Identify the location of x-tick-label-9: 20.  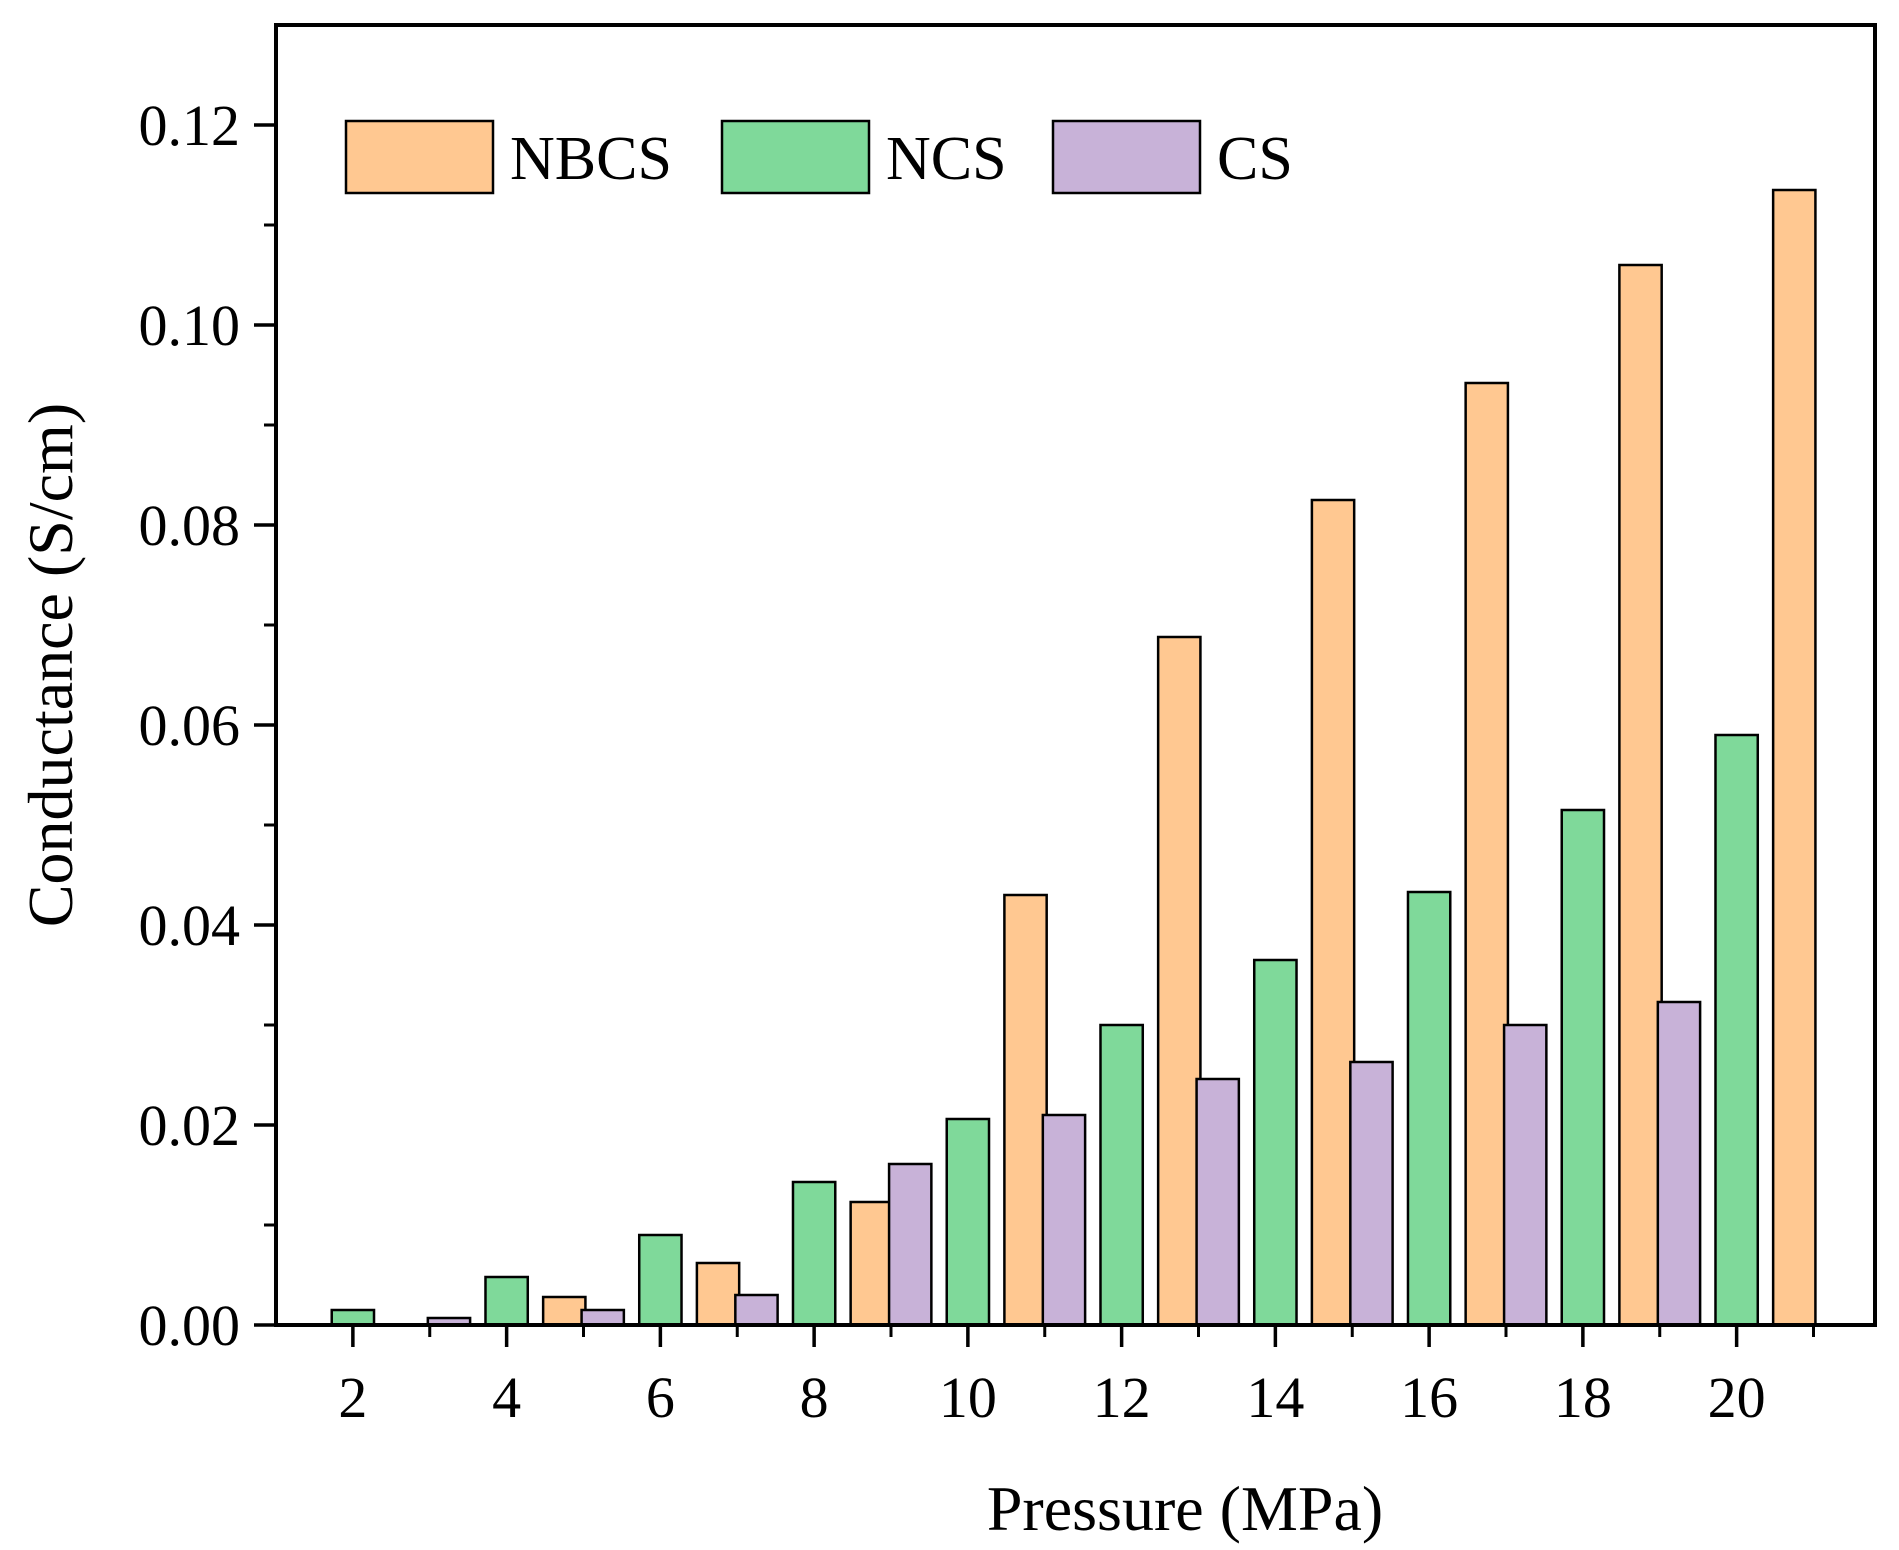
(1737, 1397).